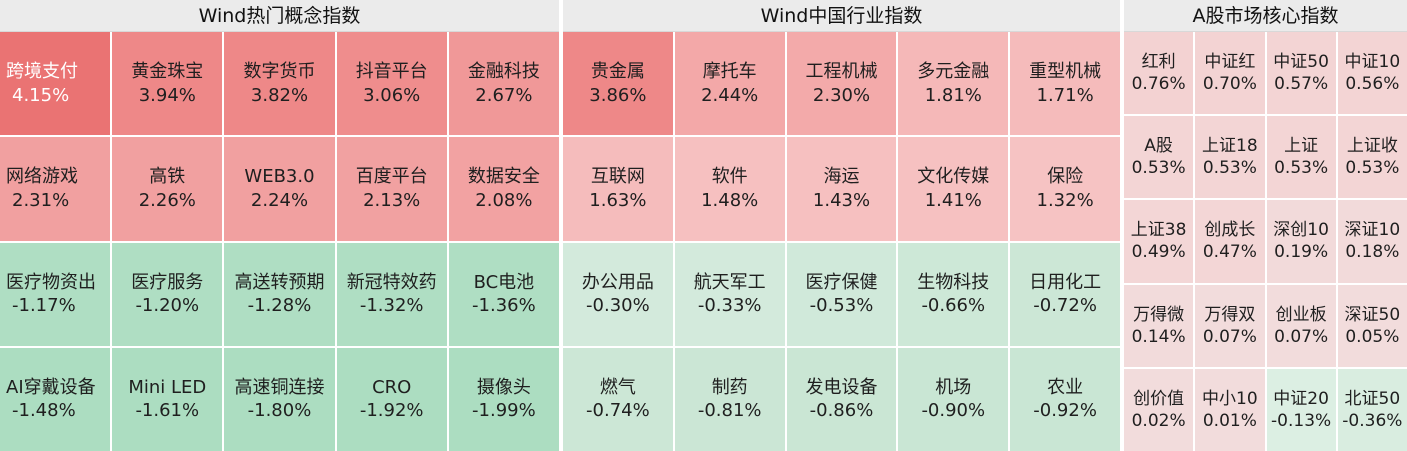 The width and height of the screenshot is (1407, 451). I want to click on index-tile: BC电池 -1.36%, so click(503, 294).